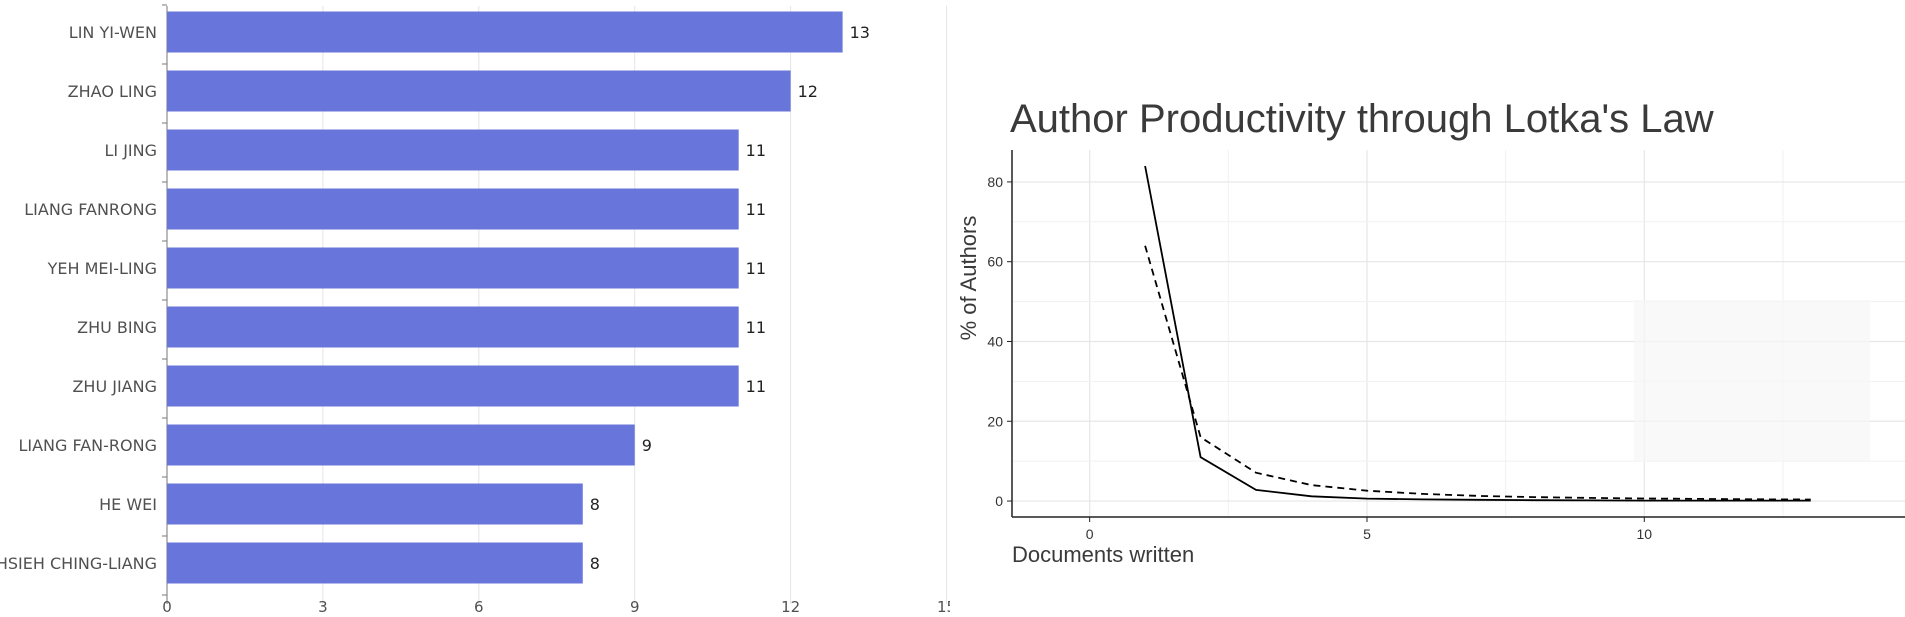 The image size is (1905, 617). Describe the element at coordinates (995, 262) in the screenshot. I see `y-tick-label: 60` at that location.